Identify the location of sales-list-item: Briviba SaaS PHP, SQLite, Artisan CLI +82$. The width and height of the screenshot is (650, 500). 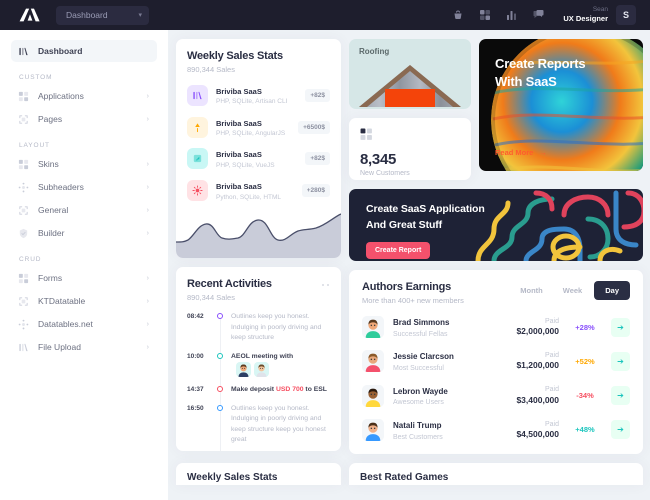
(258, 95).